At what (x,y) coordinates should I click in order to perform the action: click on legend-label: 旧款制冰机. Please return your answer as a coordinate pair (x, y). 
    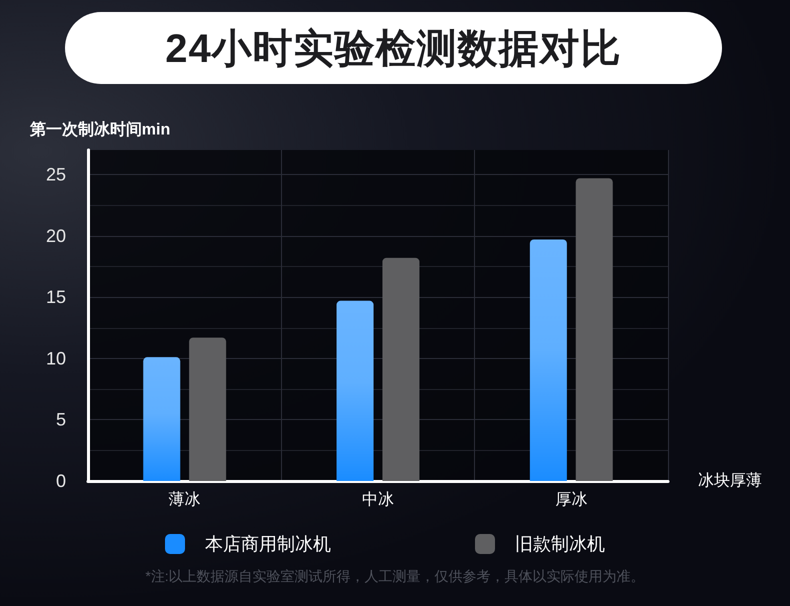
    Looking at the image, I should click on (560, 544).